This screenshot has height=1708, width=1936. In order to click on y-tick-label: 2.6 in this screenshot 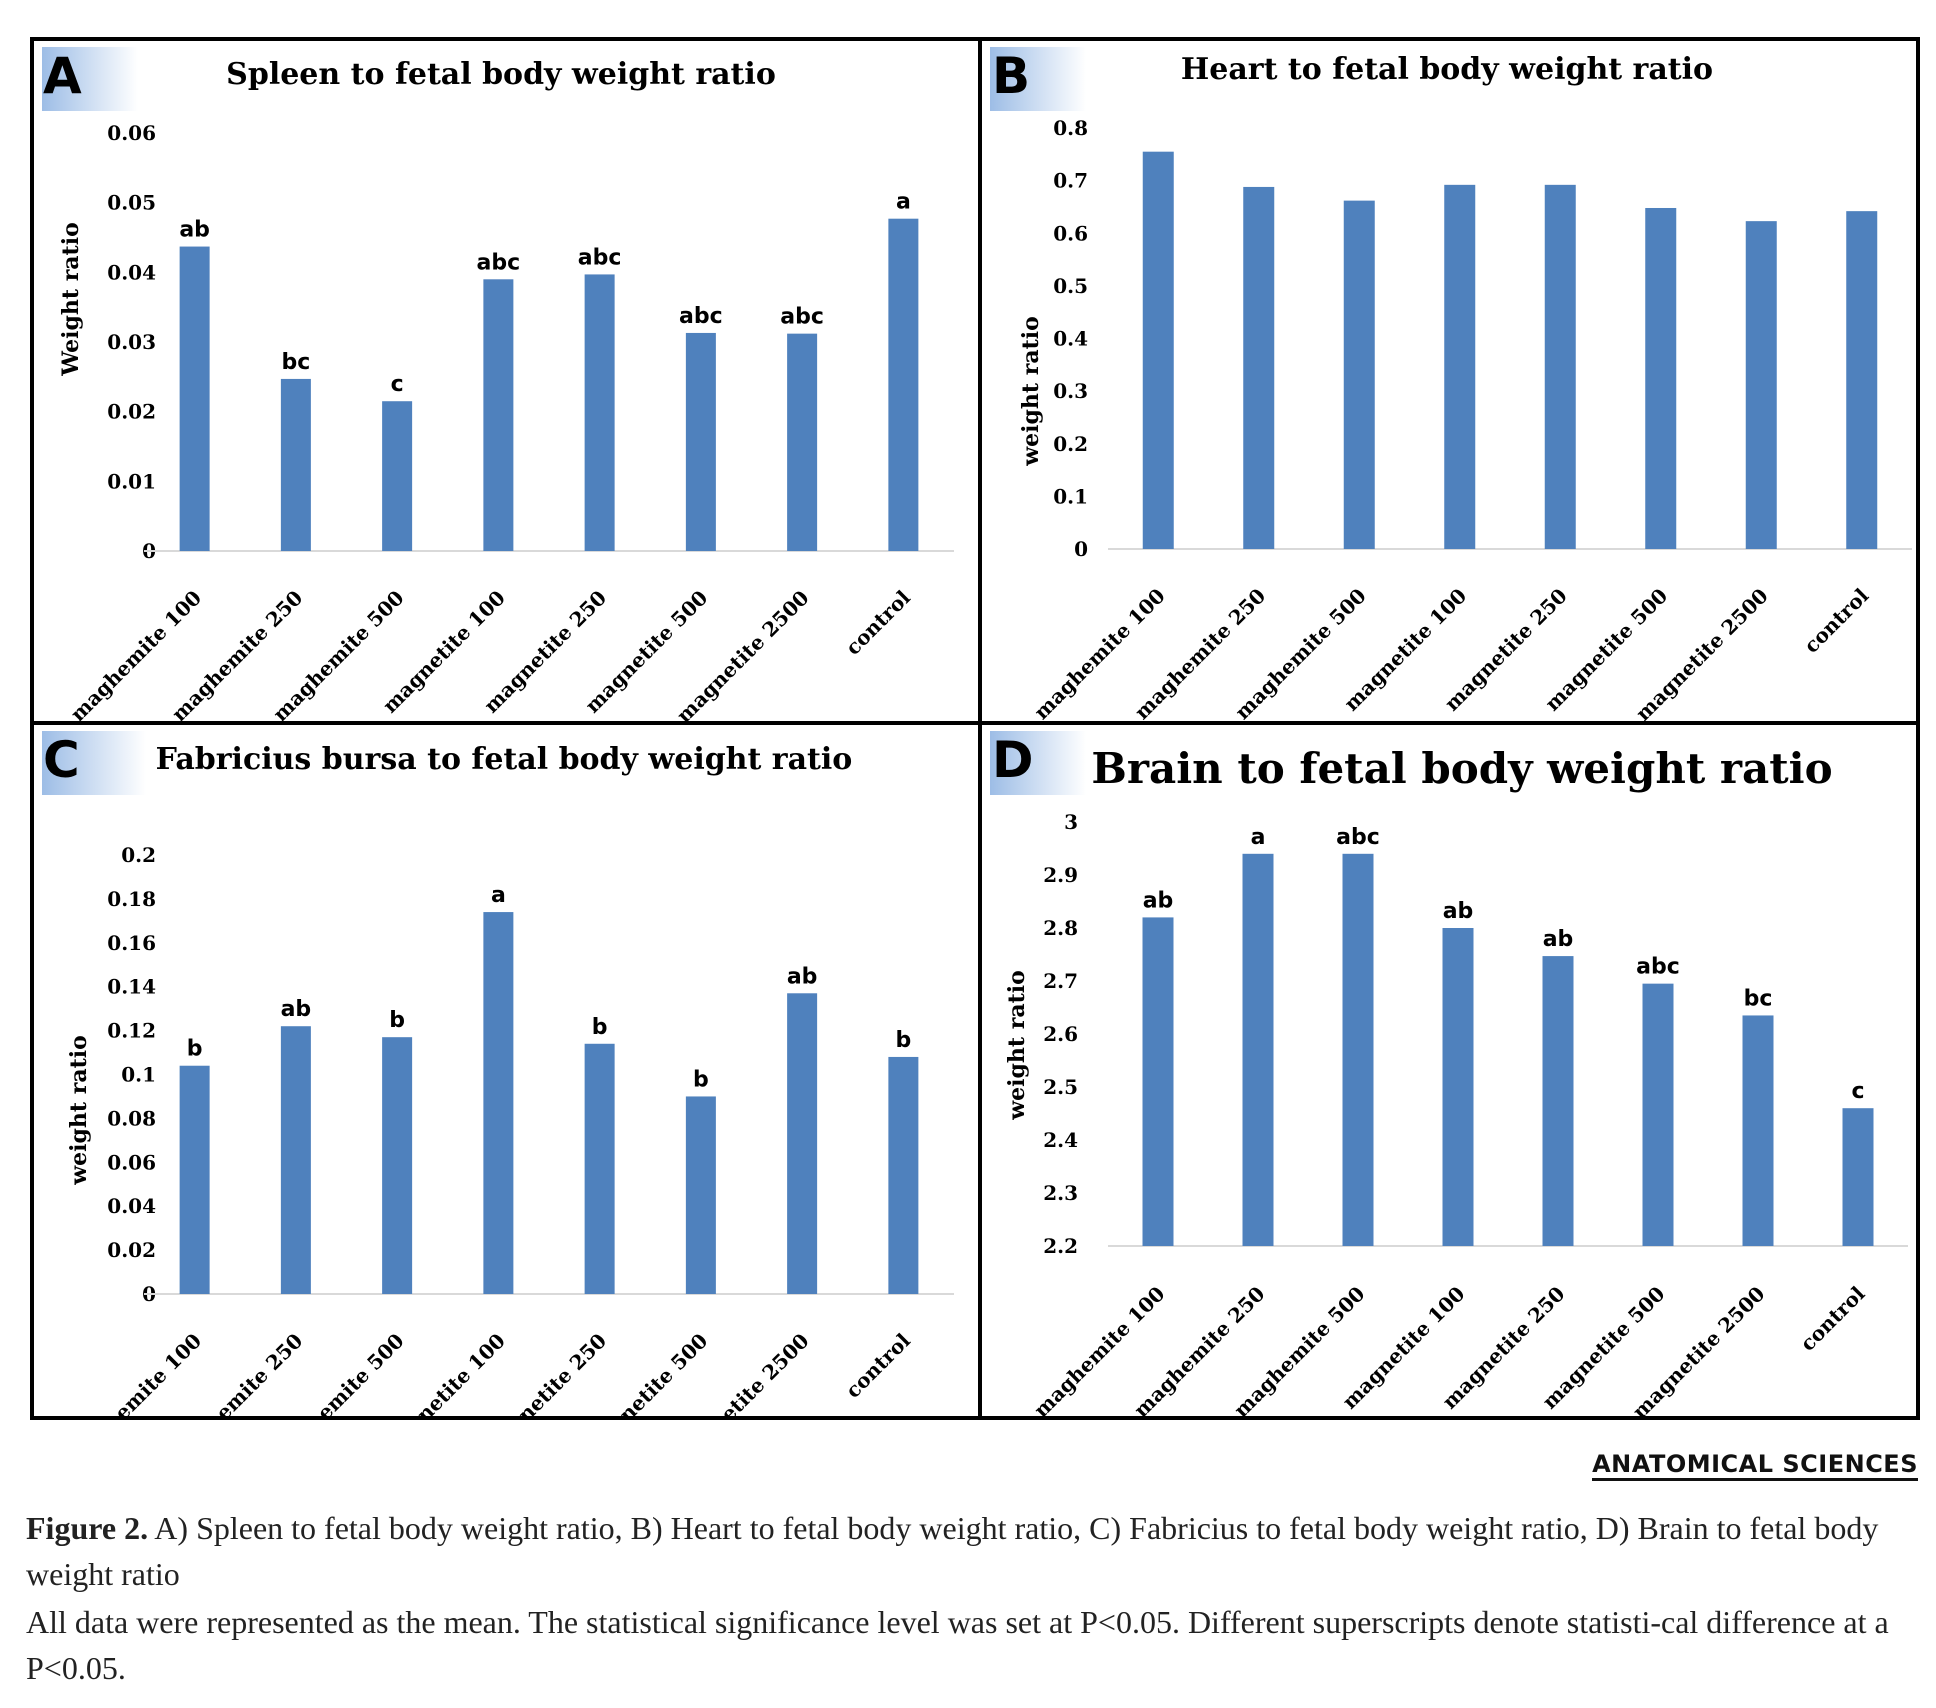, I will do `click(1060, 1034)`.